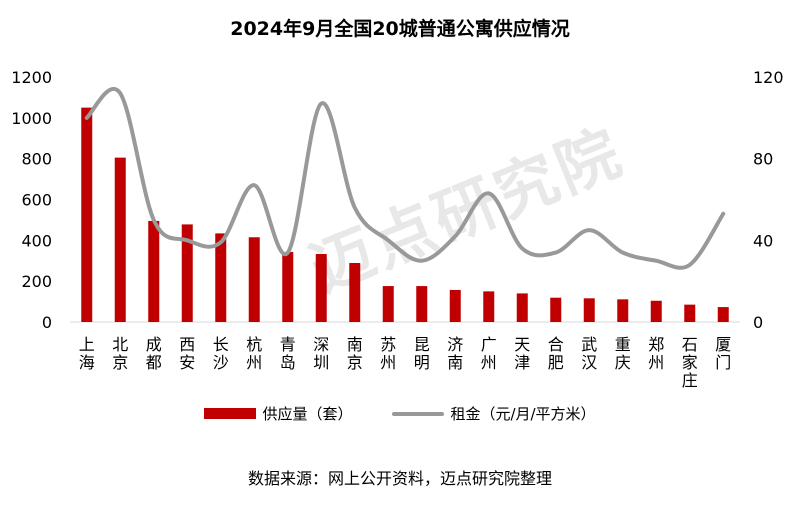 This screenshot has height=506, width=800. I want to click on x-tick-label-8: 南, so click(355, 344).